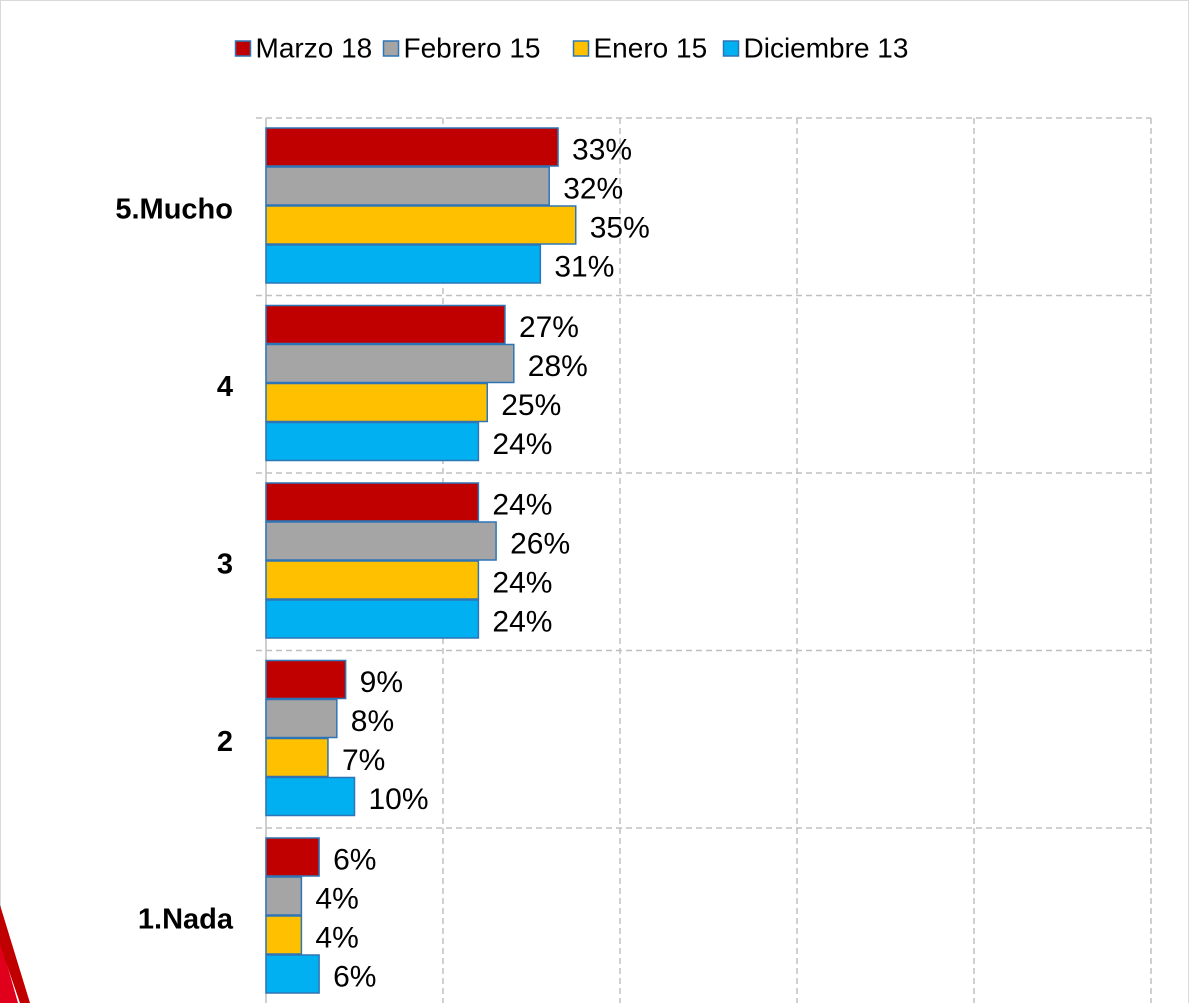 The width and height of the screenshot is (1189, 1003). Describe the element at coordinates (558, 366) in the screenshot. I see `data-label: 28%` at that location.